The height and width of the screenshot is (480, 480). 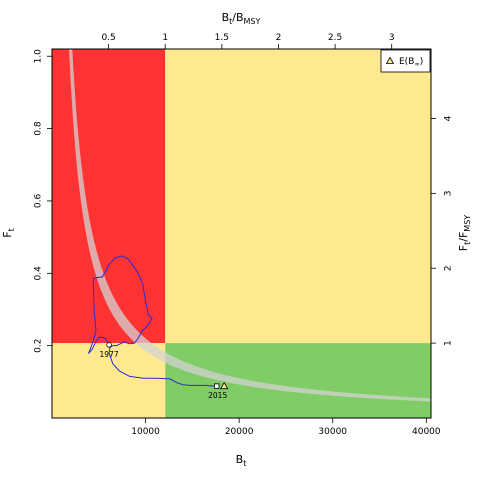 I want to click on trajectory-line, so click(x=152, y=321).